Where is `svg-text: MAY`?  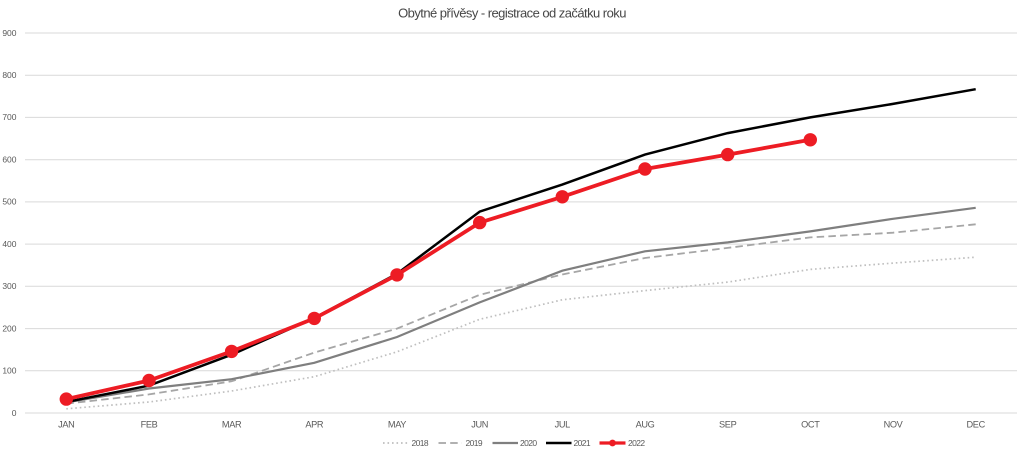 svg-text: MAY is located at coordinates (397, 424).